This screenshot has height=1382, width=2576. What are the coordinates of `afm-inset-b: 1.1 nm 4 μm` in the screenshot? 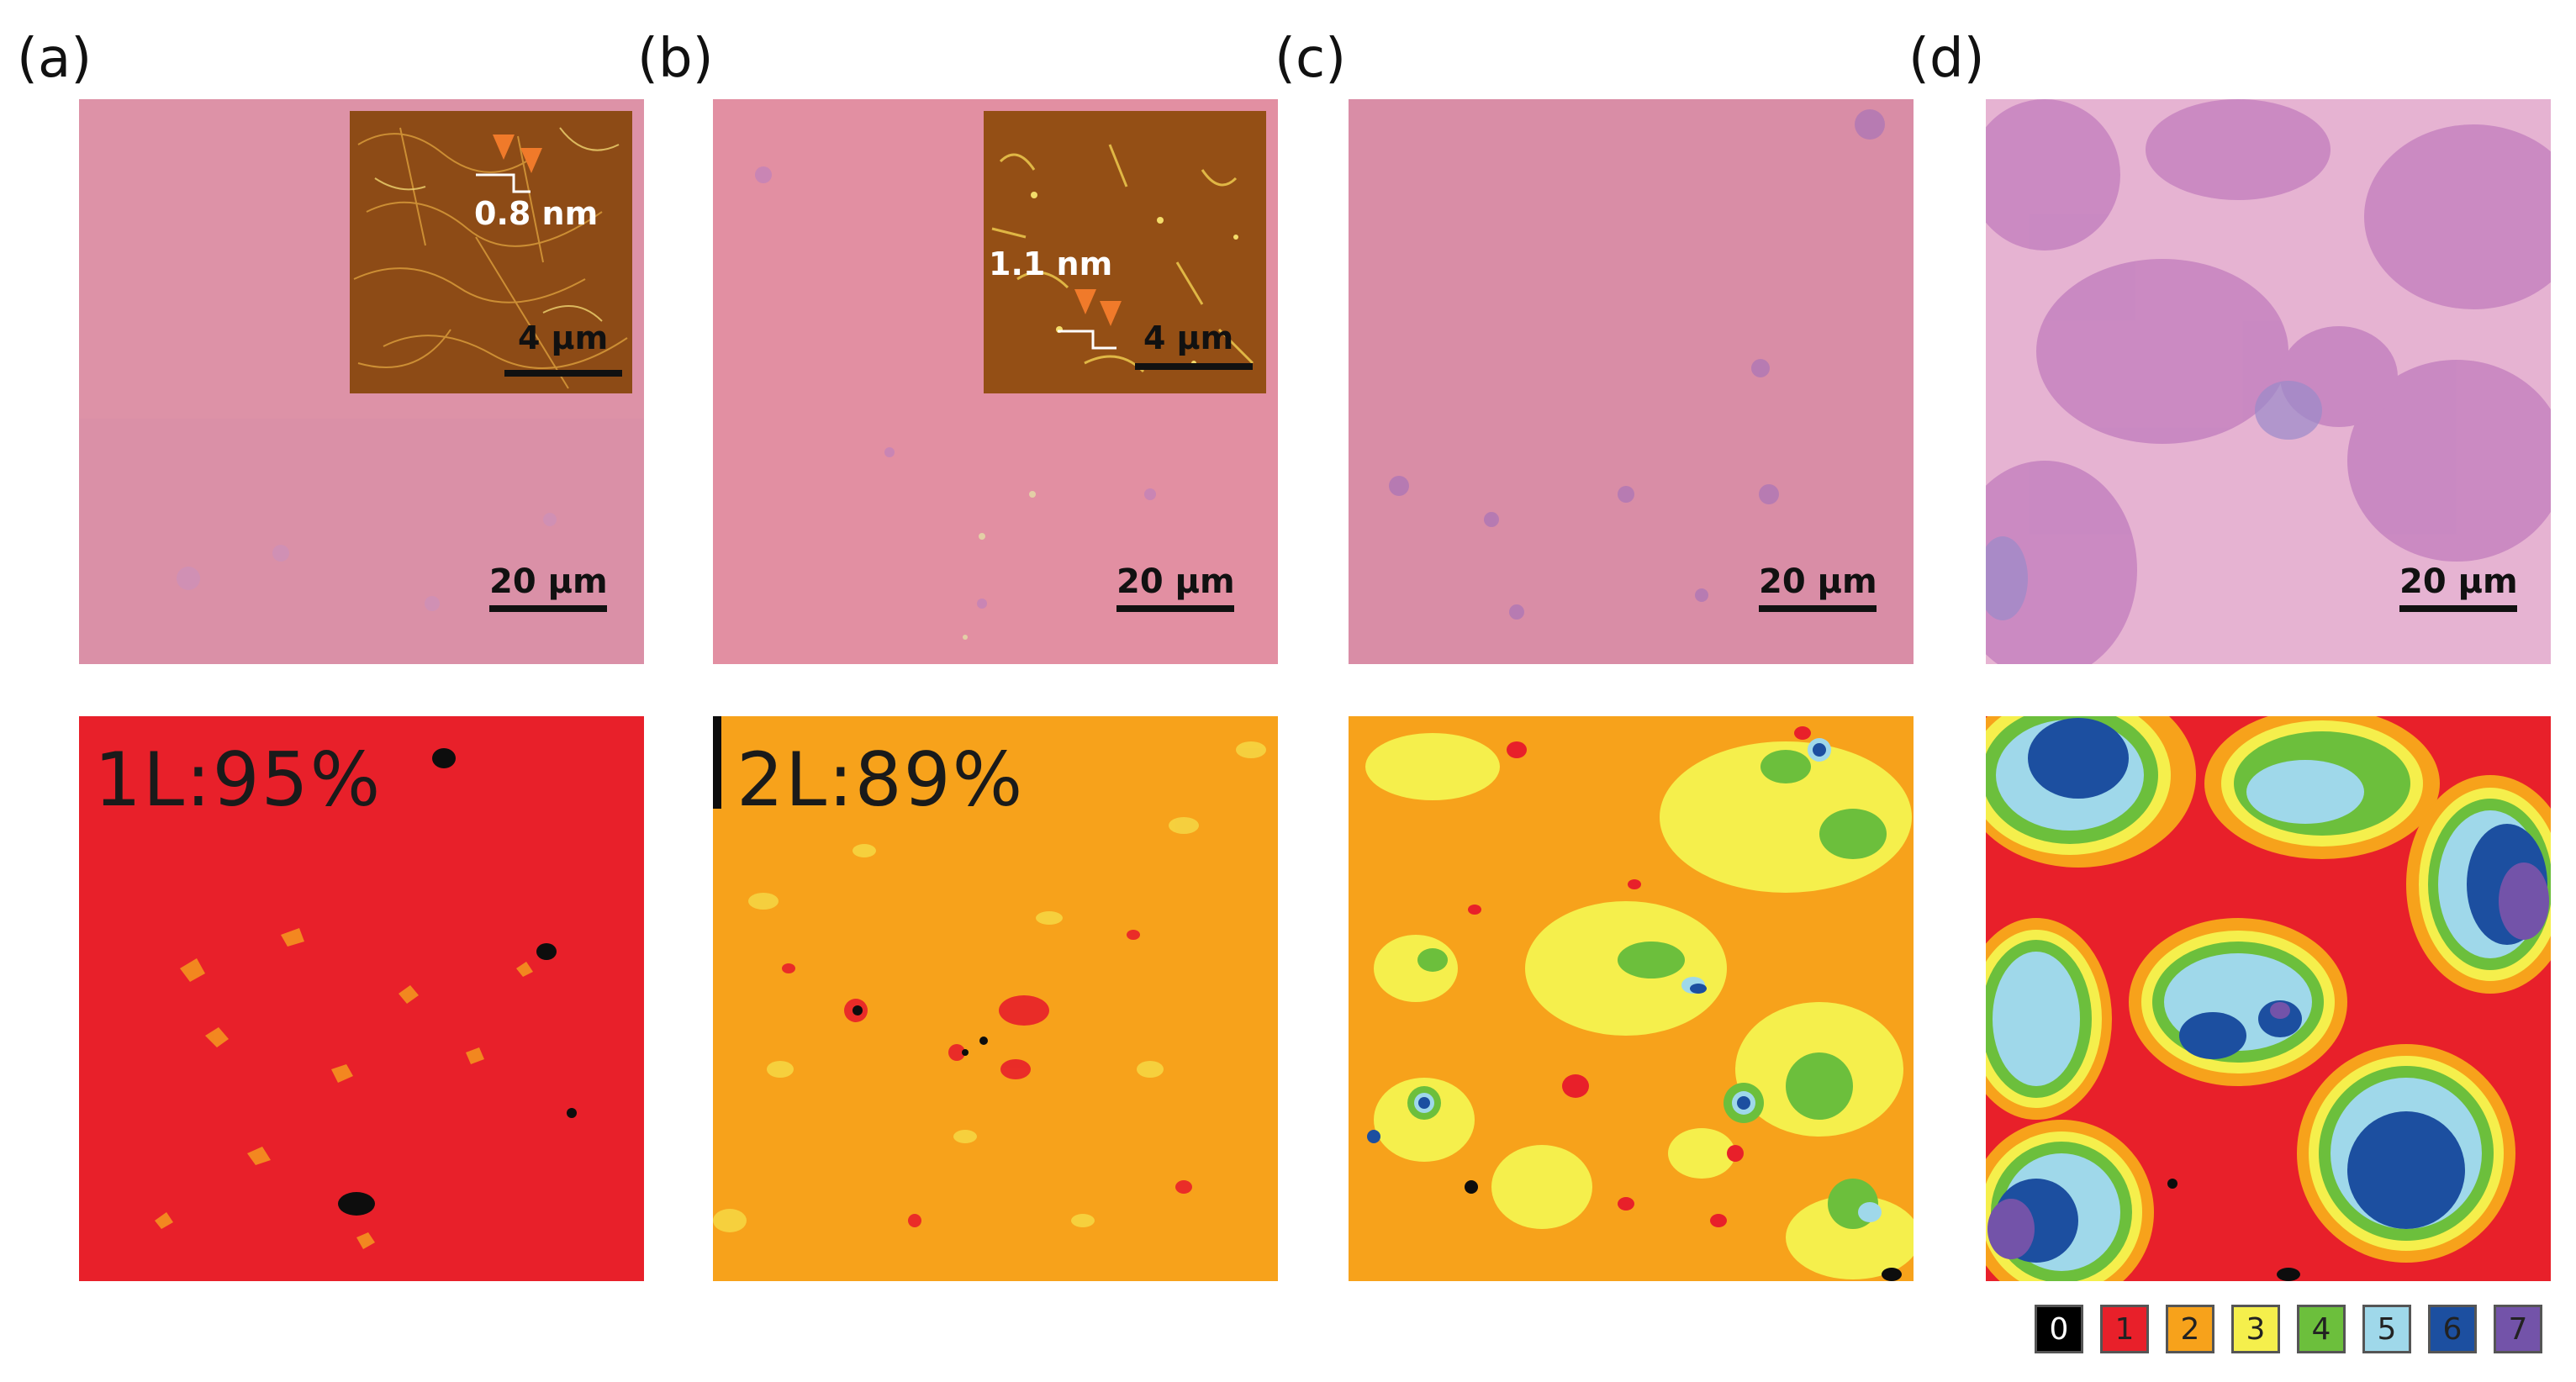 It's located at (1125, 252).